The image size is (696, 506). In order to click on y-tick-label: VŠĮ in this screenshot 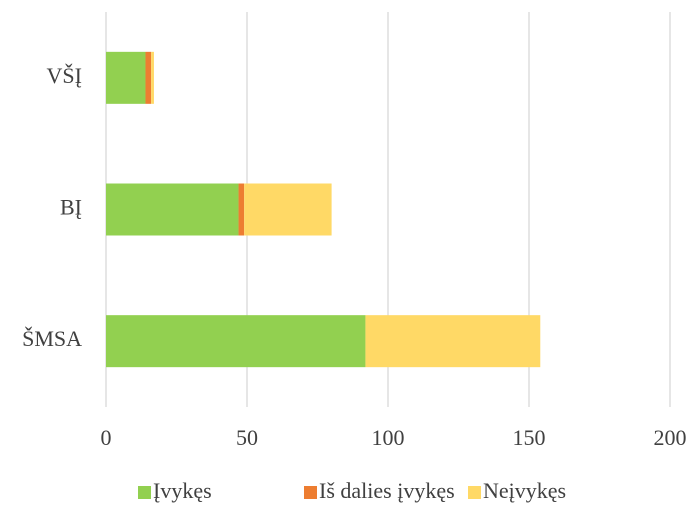, I will do `click(64, 75)`.